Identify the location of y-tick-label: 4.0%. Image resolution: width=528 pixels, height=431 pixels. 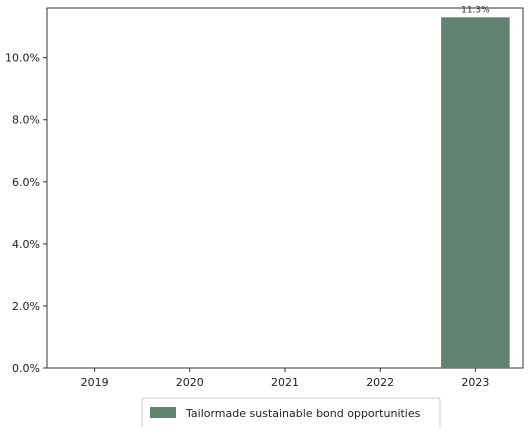
(26, 244).